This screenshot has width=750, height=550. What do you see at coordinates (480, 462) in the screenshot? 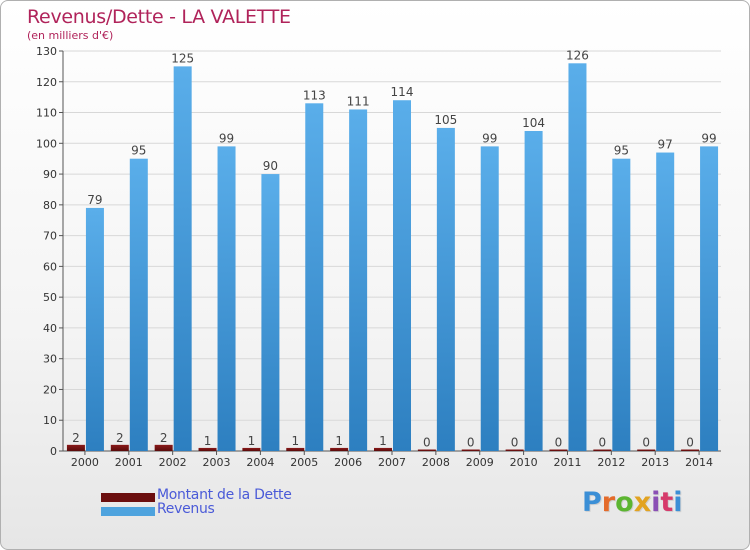
I see `x-tick-label: 2009` at bounding box center [480, 462].